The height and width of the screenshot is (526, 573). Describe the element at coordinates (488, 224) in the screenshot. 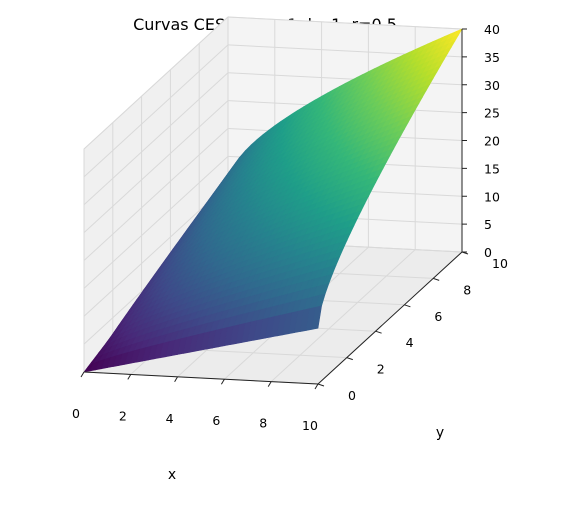

I see `z-tick-label: 5` at that location.